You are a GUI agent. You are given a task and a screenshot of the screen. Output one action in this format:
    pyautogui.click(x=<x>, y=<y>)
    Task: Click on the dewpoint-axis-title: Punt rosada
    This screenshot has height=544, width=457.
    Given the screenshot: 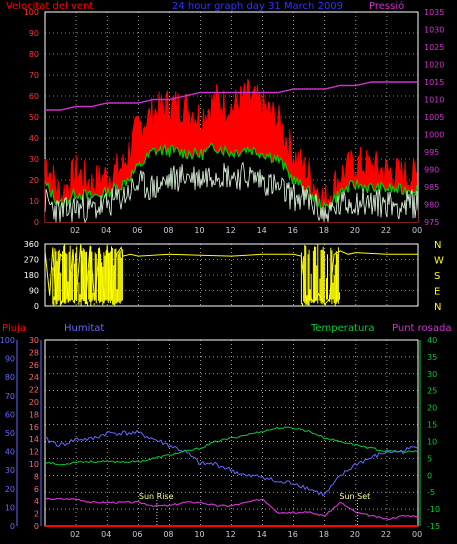 What is the action you would take?
    pyautogui.click(x=421, y=328)
    